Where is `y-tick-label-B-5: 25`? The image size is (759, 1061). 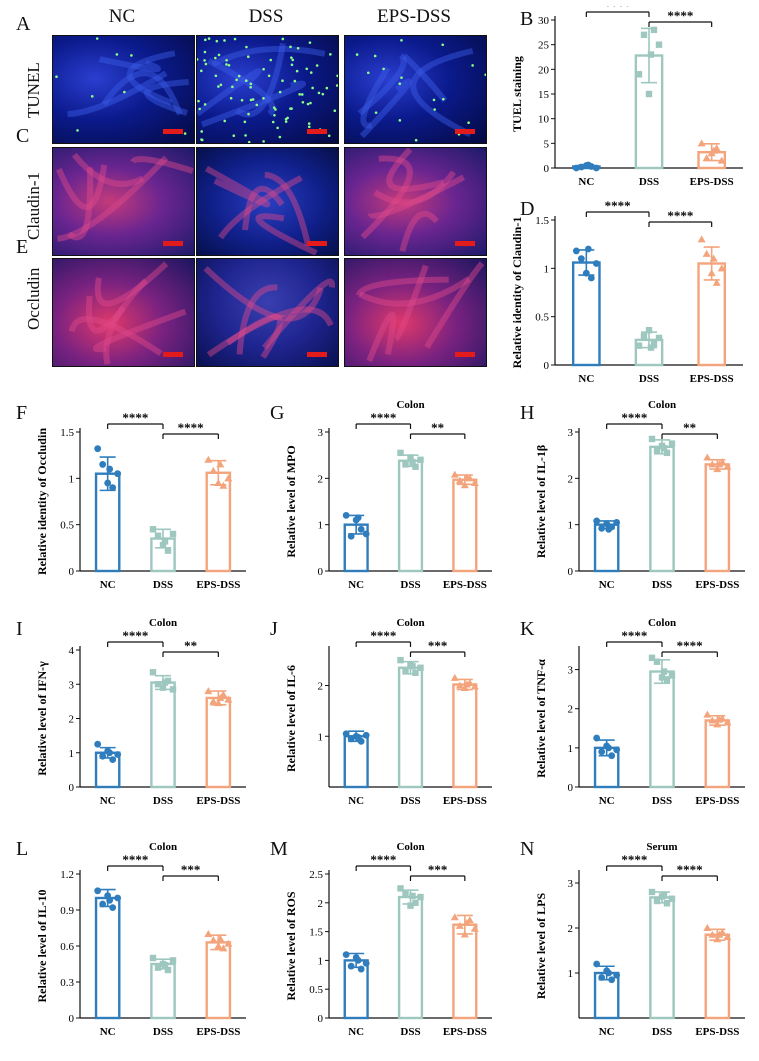 y-tick-label-B-5: 25 is located at coordinates (544, 46).